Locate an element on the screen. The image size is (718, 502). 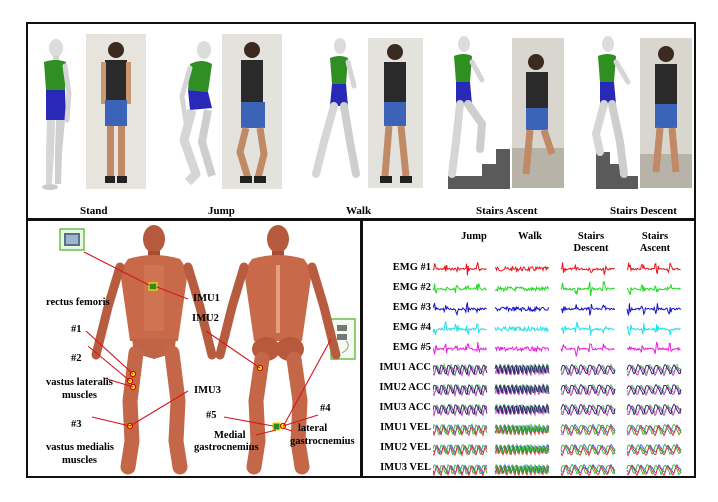
mannequin-walk-figure is located at coordinates (336, 108).